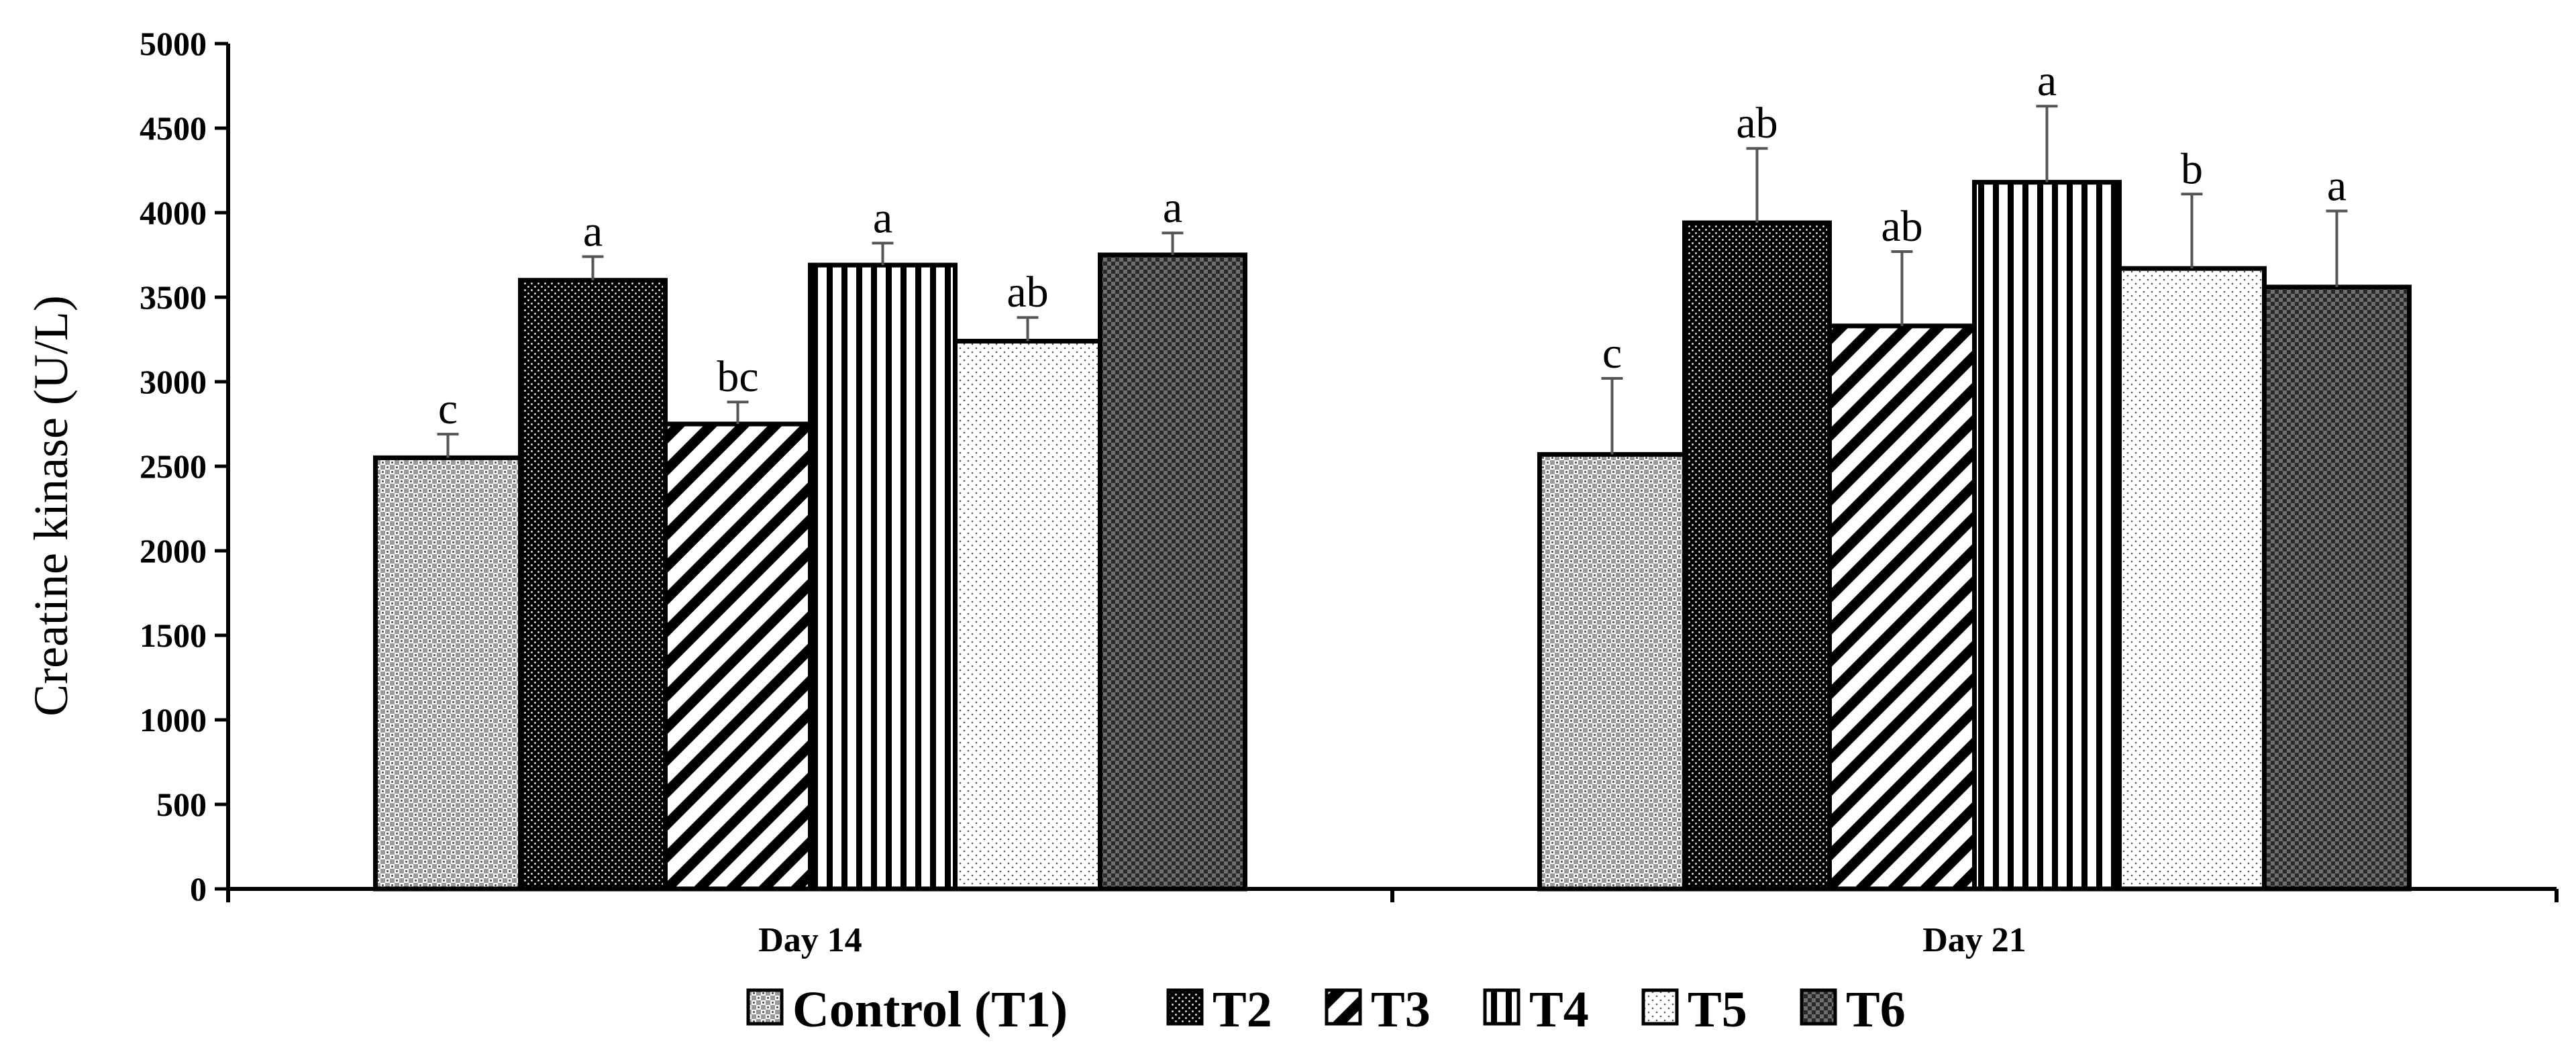  I want to click on legend-label: T2, so click(1242, 1010).